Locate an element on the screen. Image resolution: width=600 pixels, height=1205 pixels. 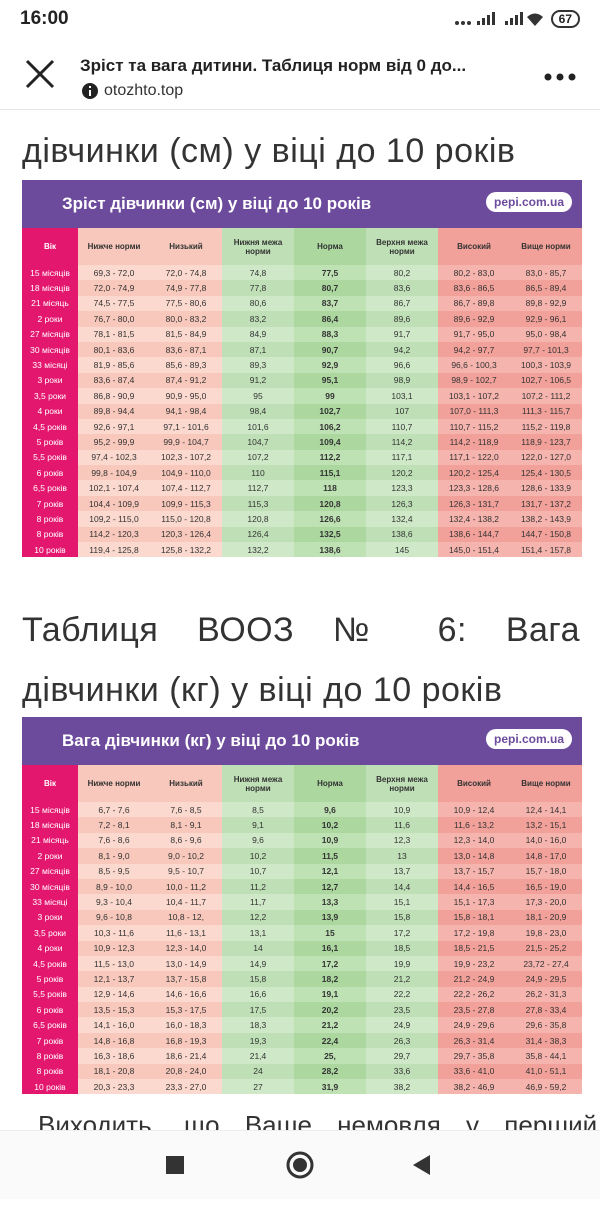
cell: 69,3 - 72,0 is located at coordinates (114, 273).